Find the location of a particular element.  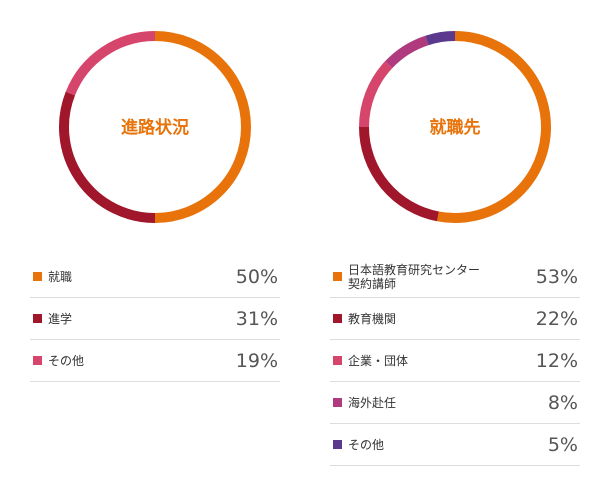

legend-label: 教育機関 is located at coordinates (372, 318).